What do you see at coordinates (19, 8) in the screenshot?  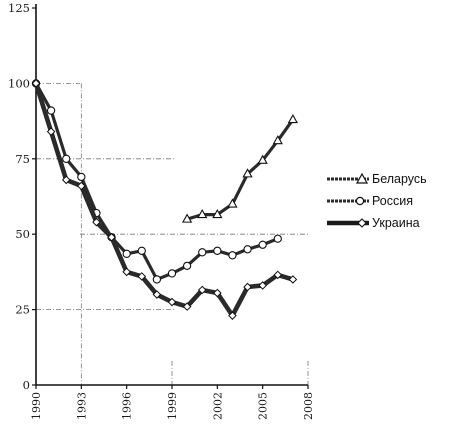 I see `y-tick-label: 125` at bounding box center [19, 8].